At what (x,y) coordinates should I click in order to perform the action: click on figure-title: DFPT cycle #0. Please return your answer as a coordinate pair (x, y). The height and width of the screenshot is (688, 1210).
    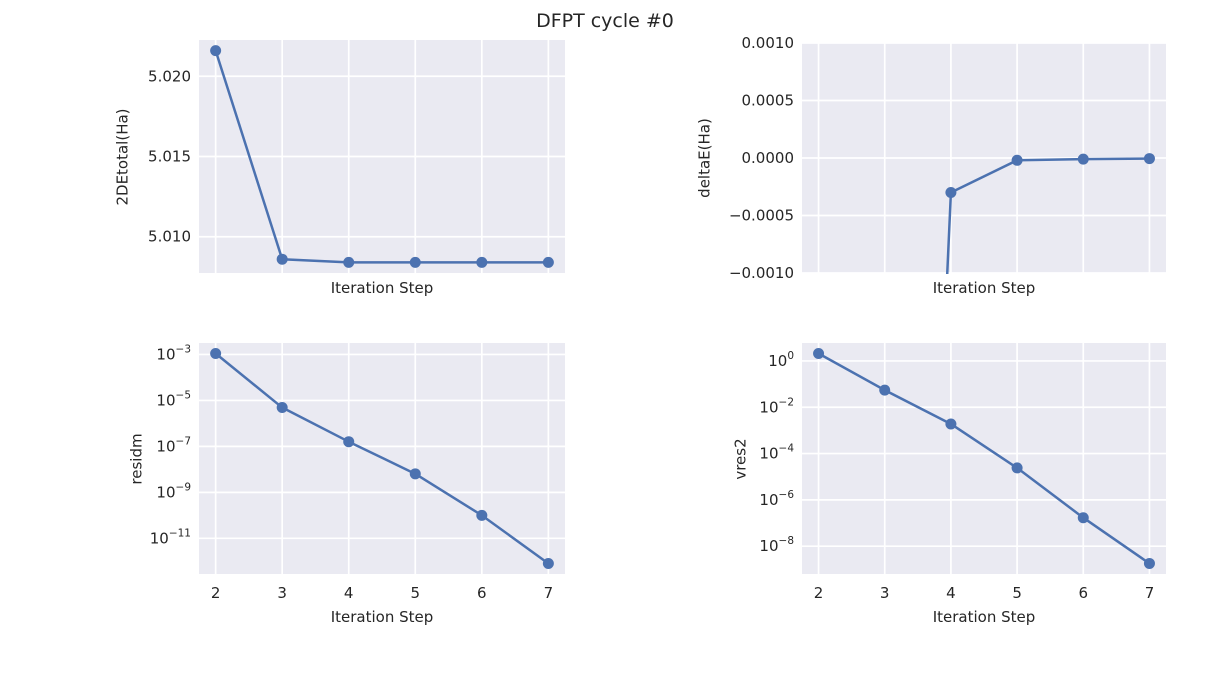
    Looking at the image, I should click on (605, 21).